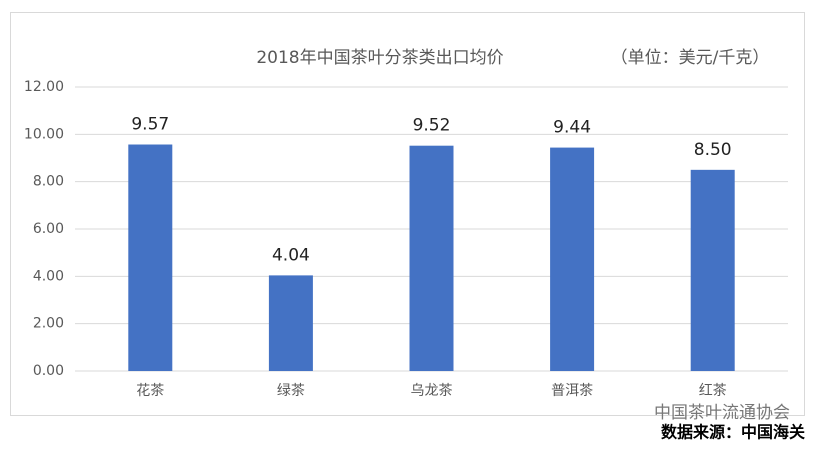 The width and height of the screenshot is (815, 451). I want to click on chart-title: 2018年中国茶叶分茶类出口均价, so click(379, 58).